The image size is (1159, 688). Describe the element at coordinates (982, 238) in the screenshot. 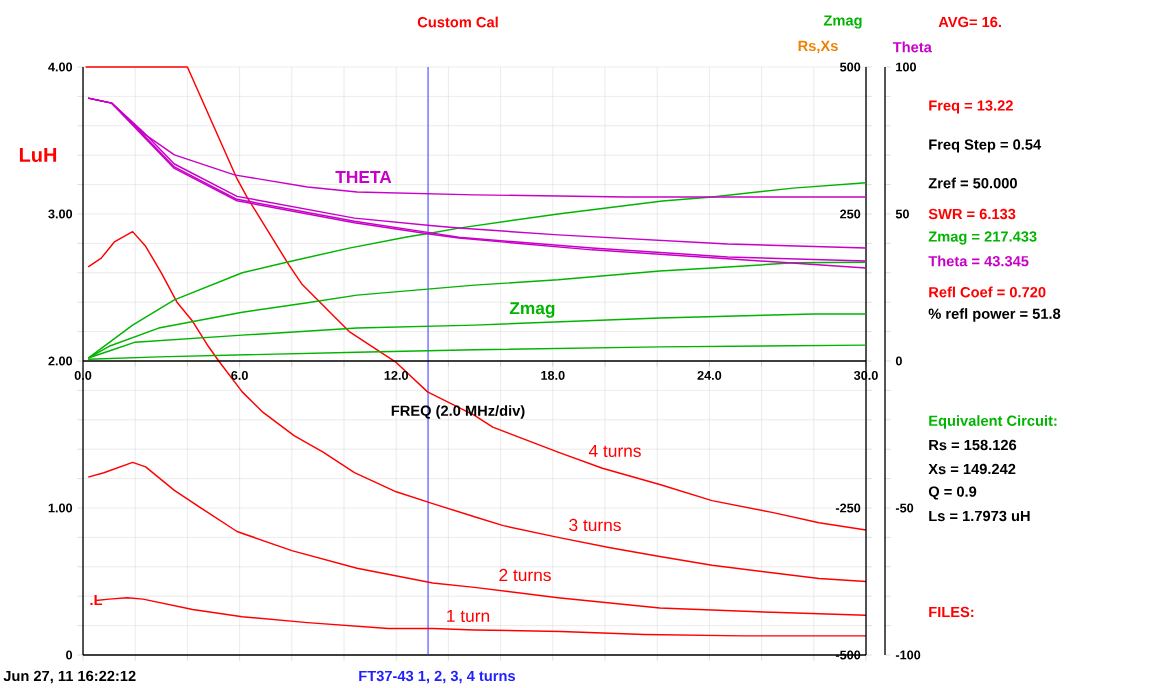

I see `text: Zmag = 217.433` at that location.